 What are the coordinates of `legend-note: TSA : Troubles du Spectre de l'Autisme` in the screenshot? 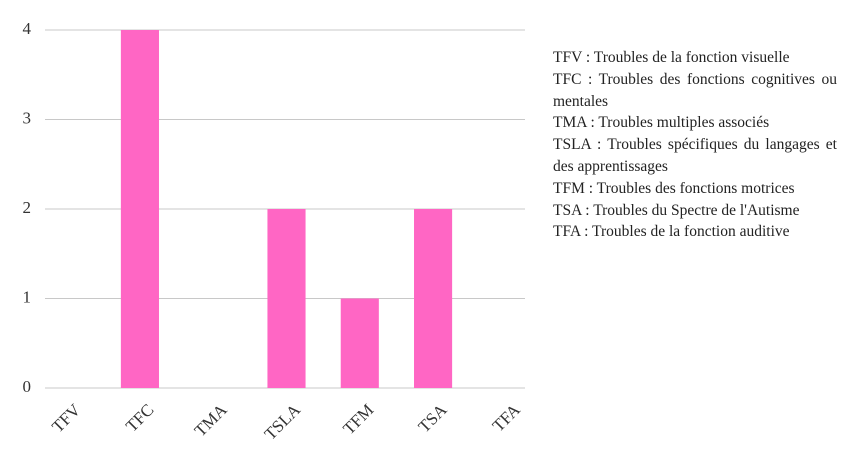 It's located at (676, 210).